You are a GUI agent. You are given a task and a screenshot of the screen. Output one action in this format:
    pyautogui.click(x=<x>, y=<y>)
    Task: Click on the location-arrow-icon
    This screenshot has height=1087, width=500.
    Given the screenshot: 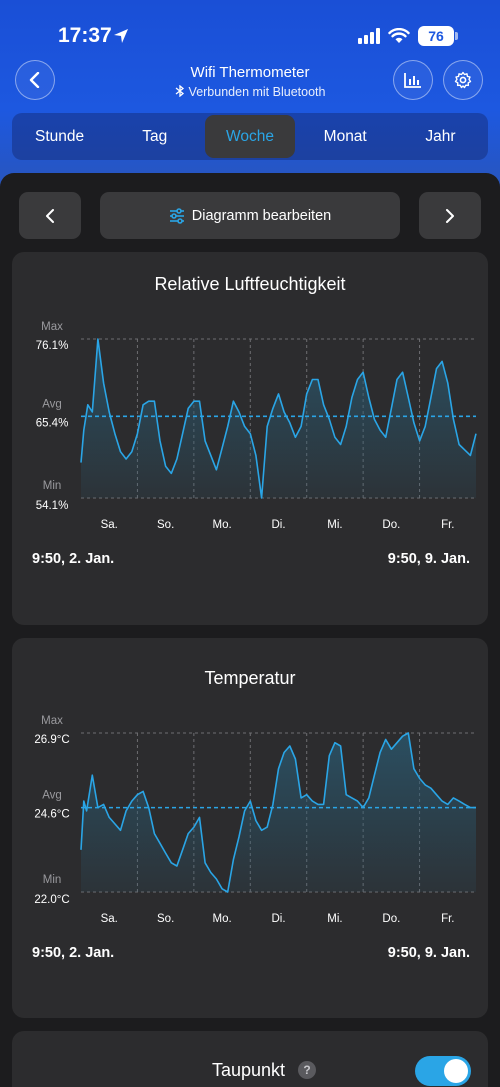 What is the action you would take?
    pyautogui.click(x=121, y=36)
    